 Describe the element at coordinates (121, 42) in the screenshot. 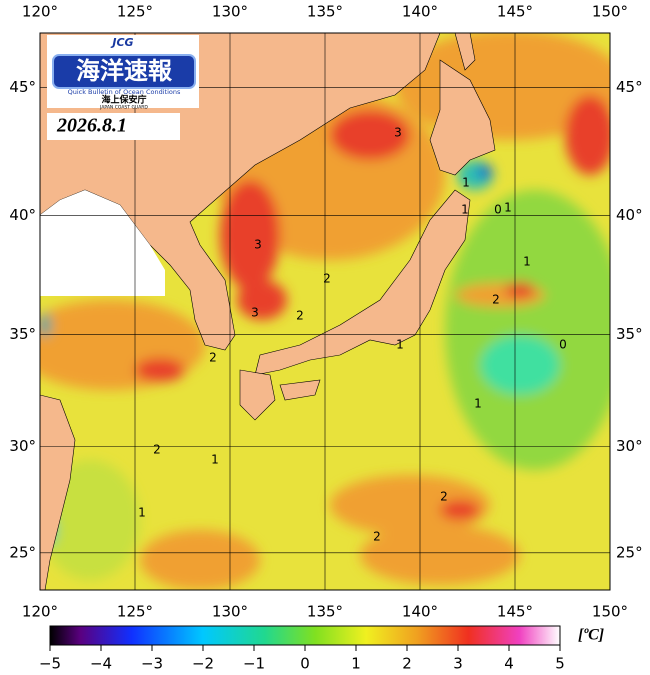

I see `logo-badge: JCG` at that location.